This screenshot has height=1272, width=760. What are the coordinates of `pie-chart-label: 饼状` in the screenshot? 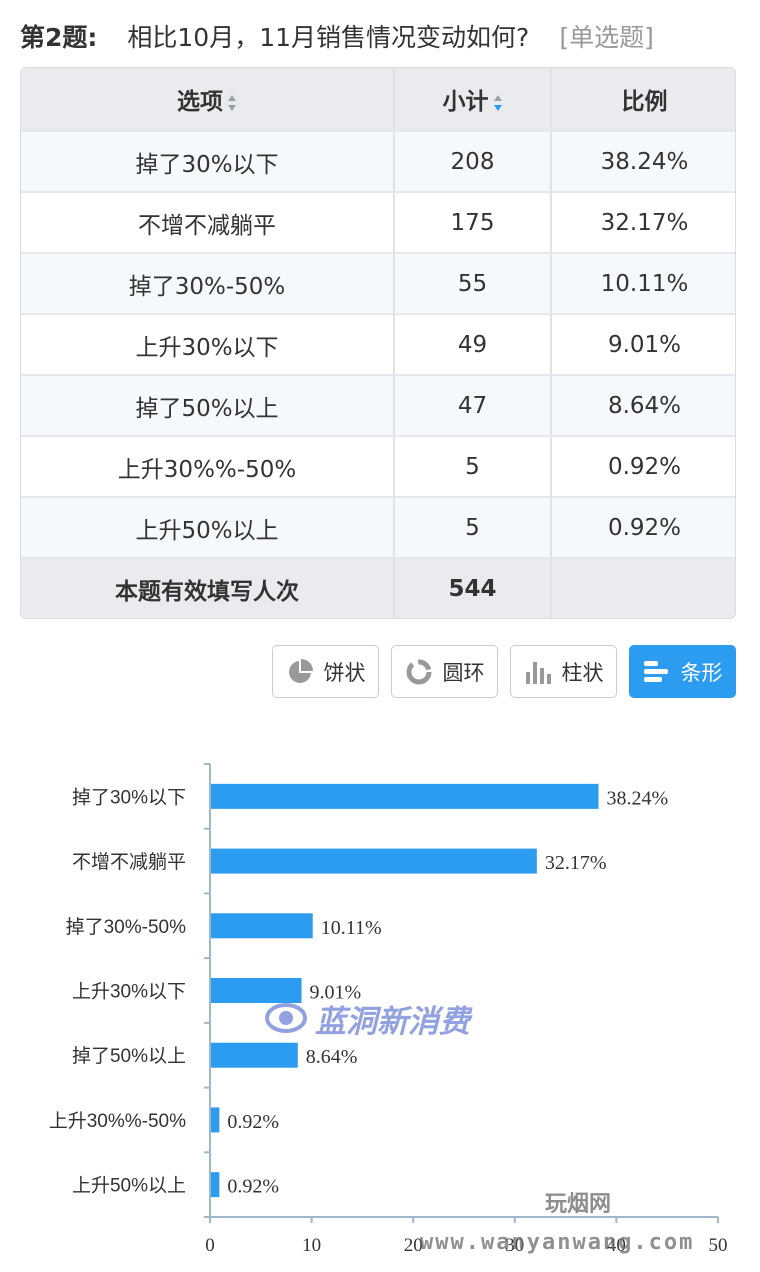 It's located at (344, 672).